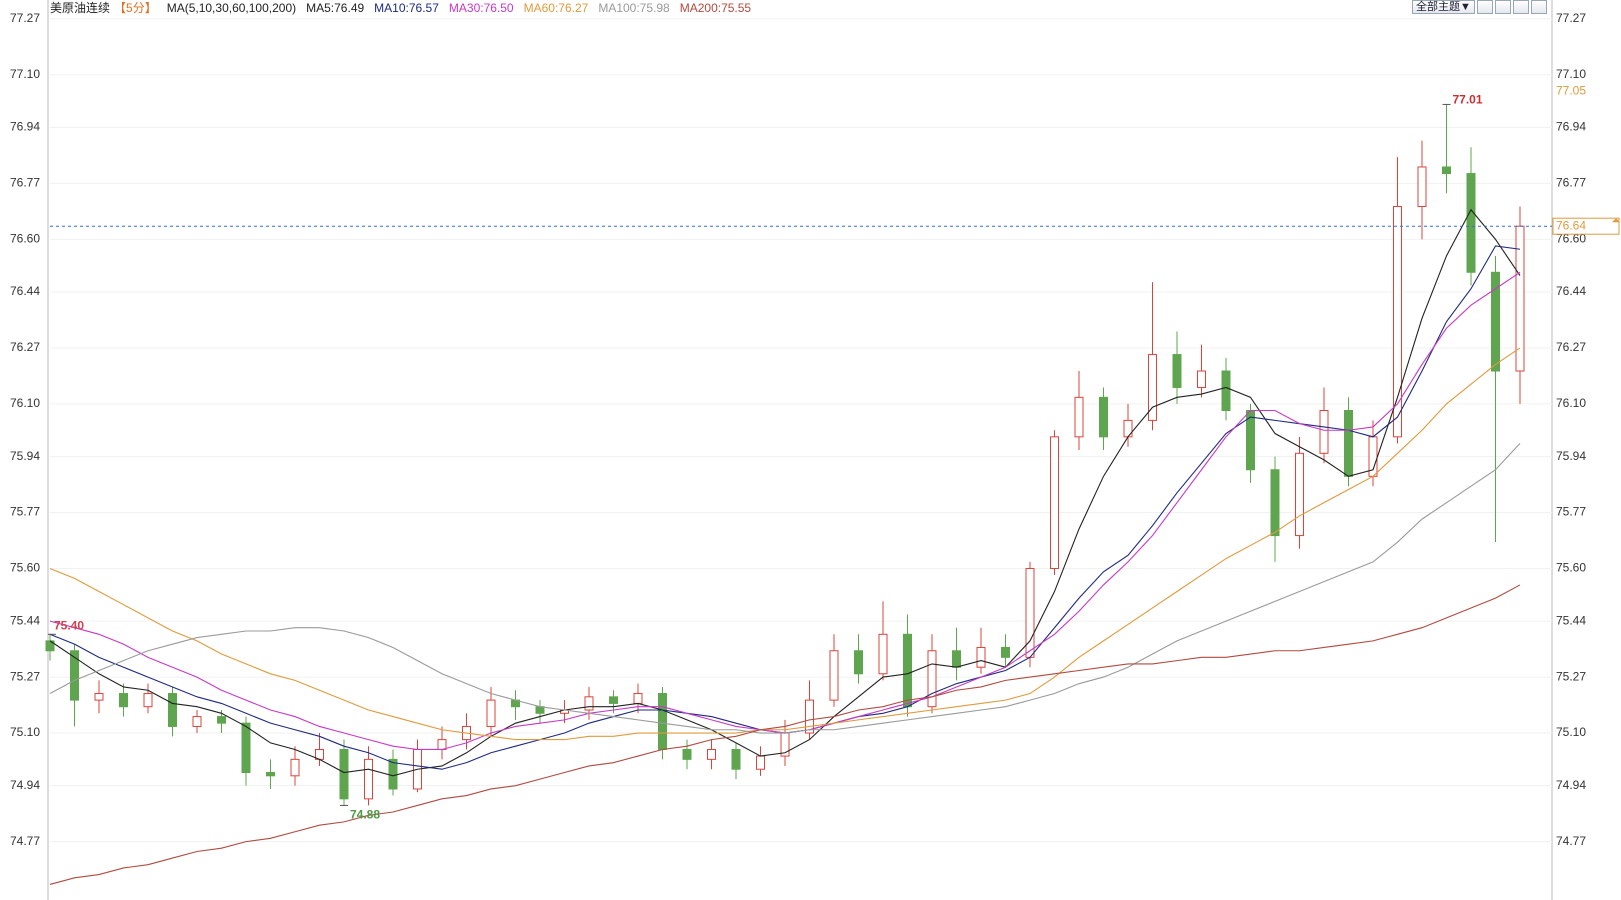  What do you see at coordinates (1571, 18) in the screenshot?
I see `y2-tick-label: 77.27` at bounding box center [1571, 18].